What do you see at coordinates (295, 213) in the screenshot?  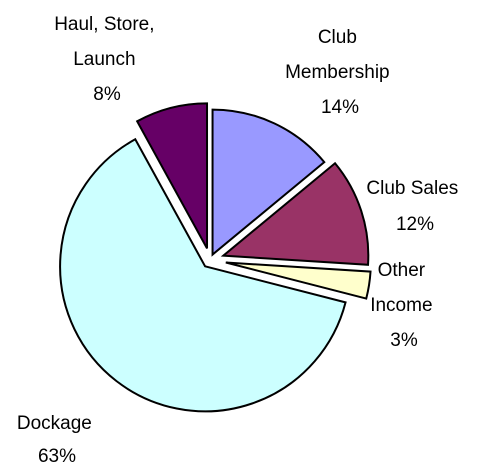 I see `pie-slice-club-sales` at bounding box center [295, 213].